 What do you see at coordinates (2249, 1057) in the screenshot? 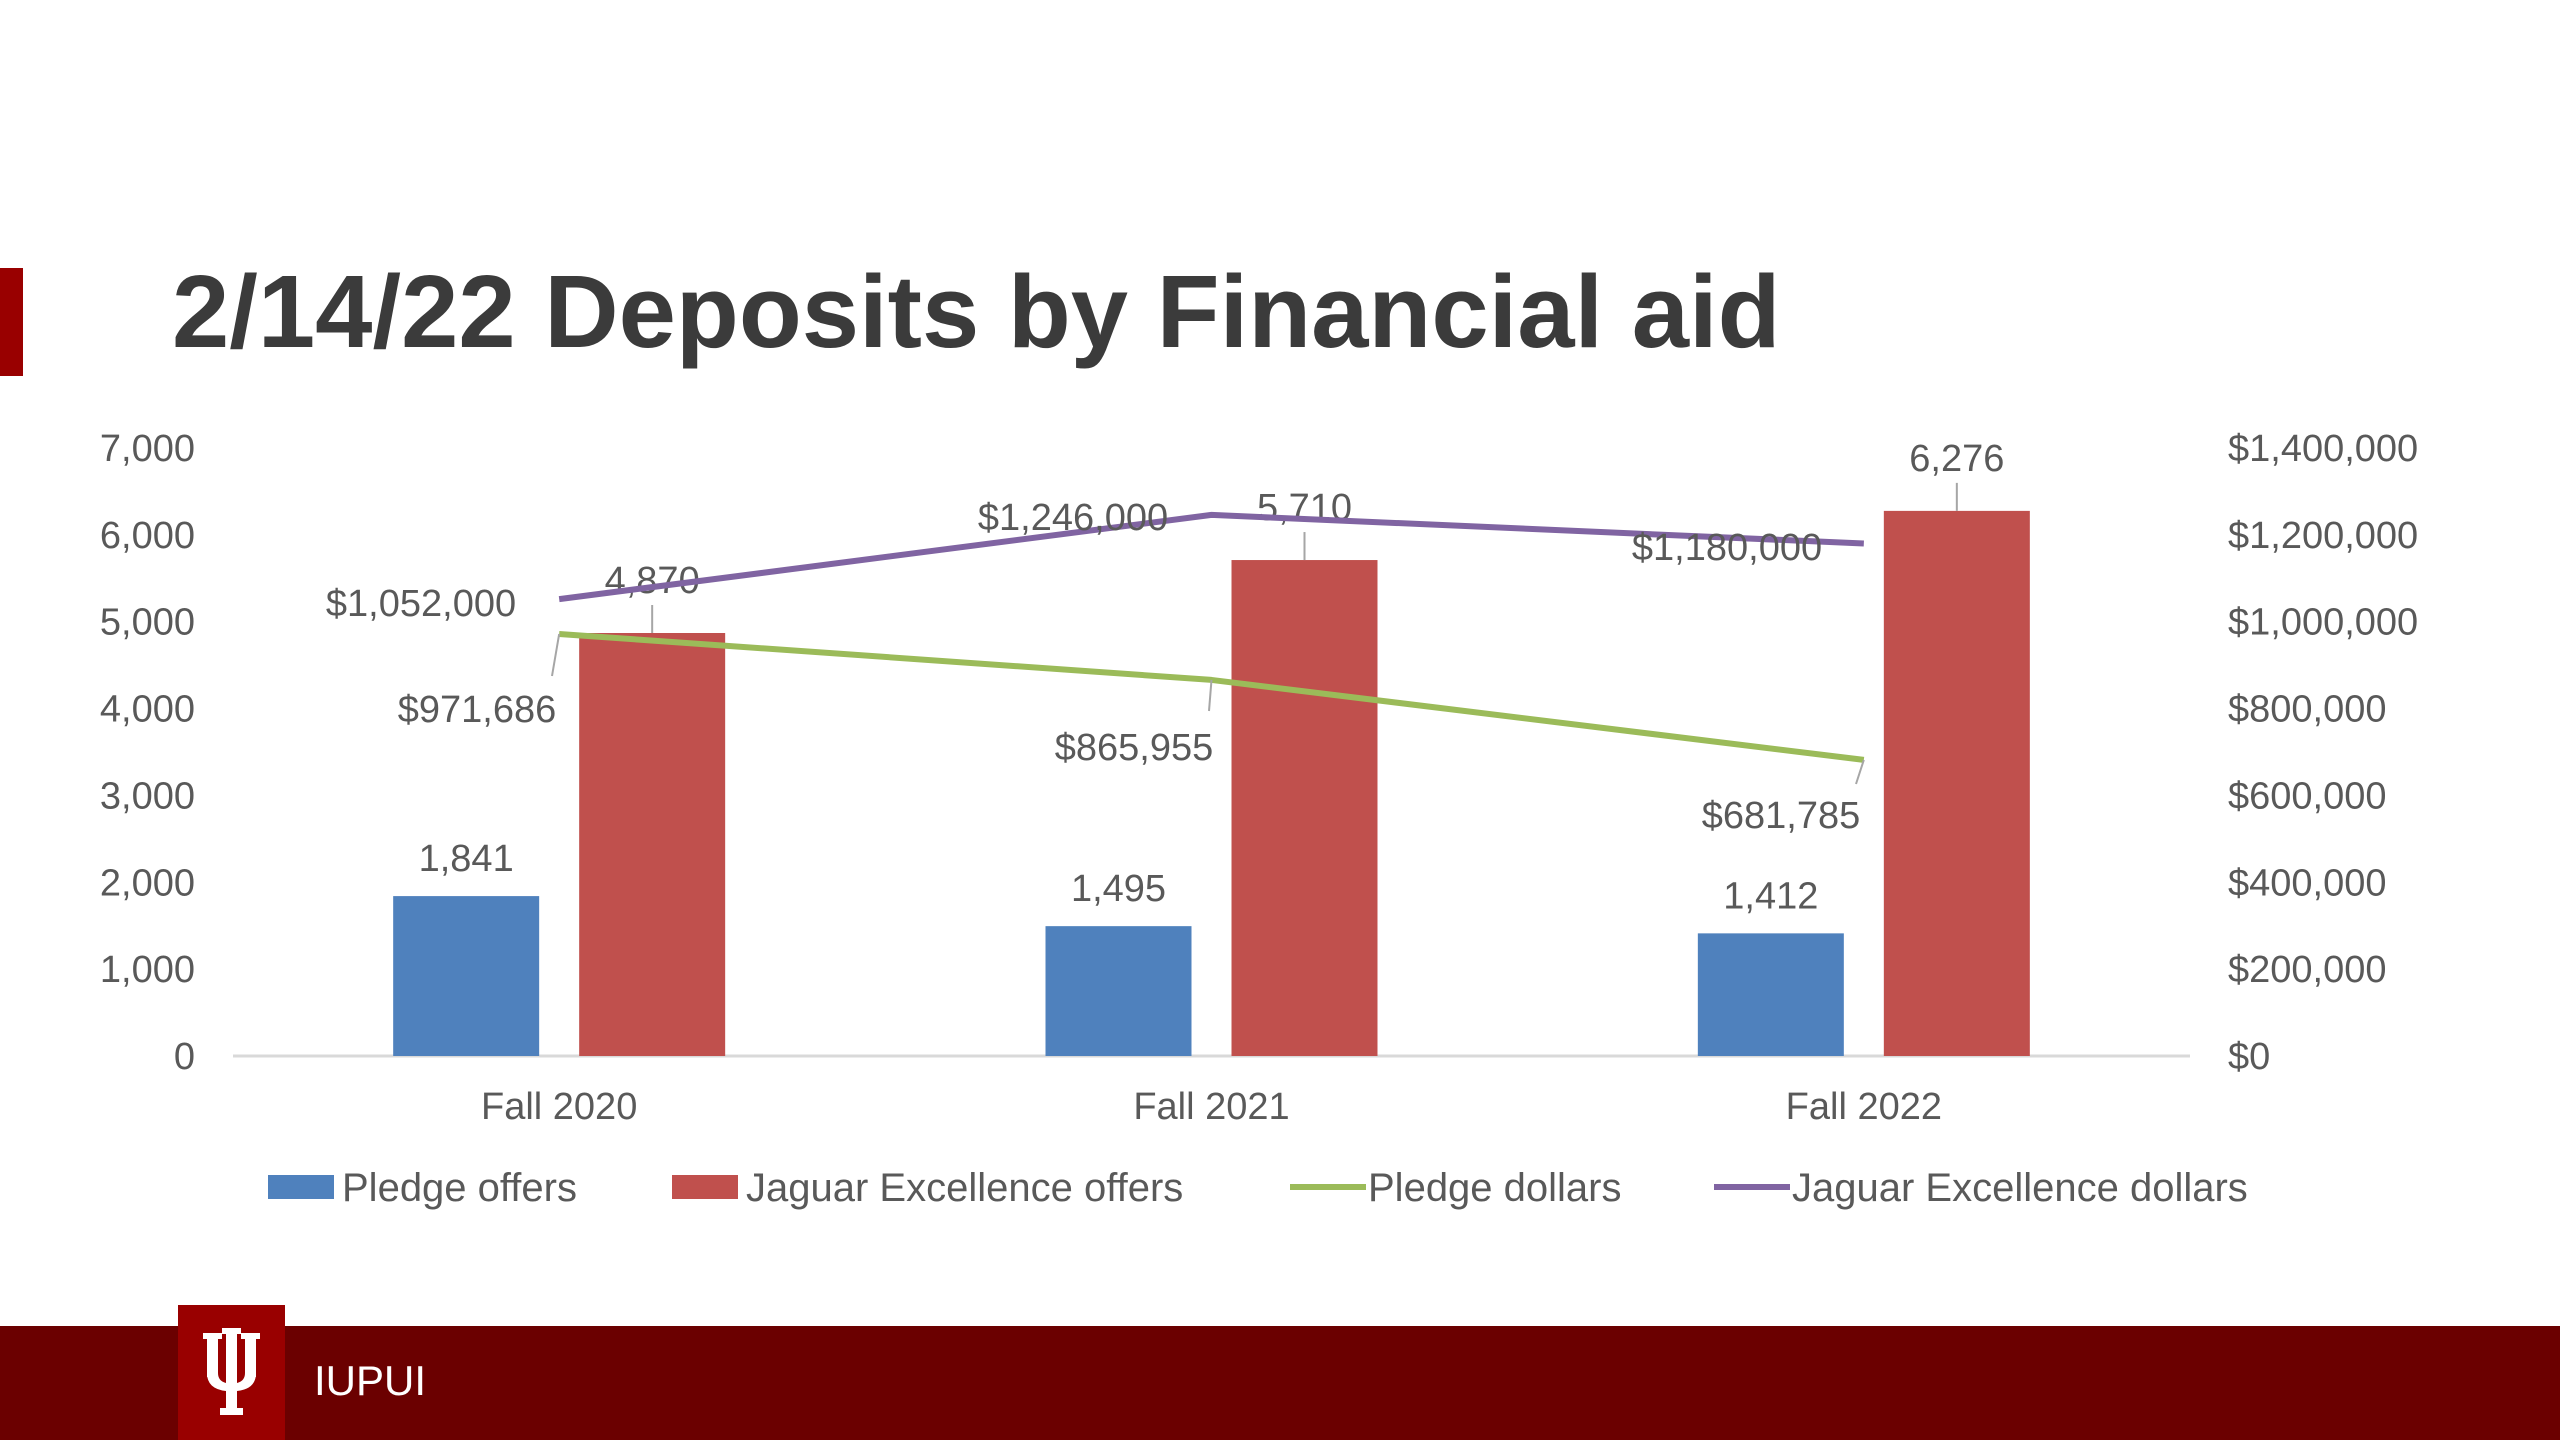
I see `y-right-tick-label: $0` at bounding box center [2249, 1057].